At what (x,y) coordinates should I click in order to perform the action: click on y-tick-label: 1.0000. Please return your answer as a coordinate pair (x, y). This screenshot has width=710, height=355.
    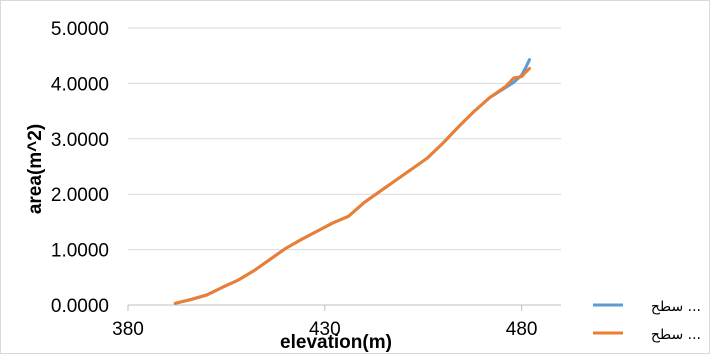
    Looking at the image, I should click on (80, 251).